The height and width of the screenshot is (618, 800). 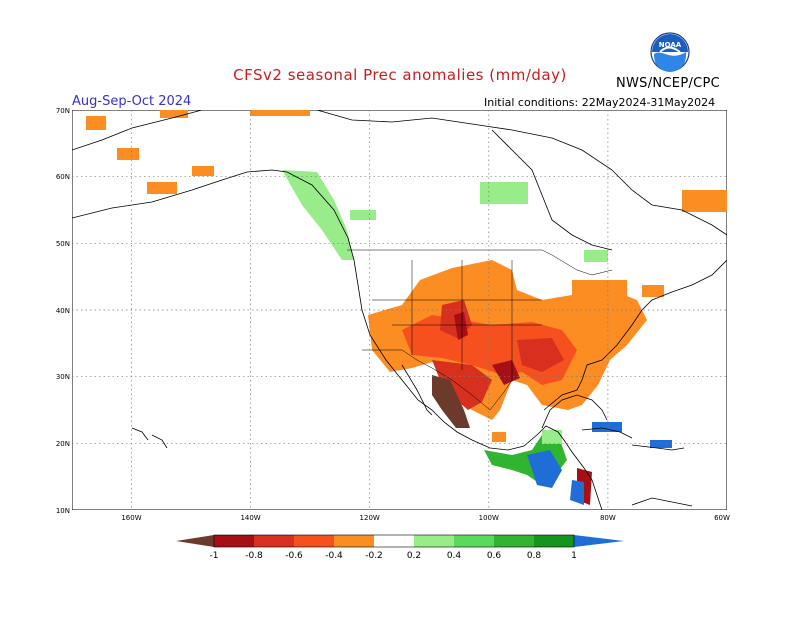 What do you see at coordinates (494, 556) in the screenshot?
I see `legend-label: 0.6` at bounding box center [494, 556].